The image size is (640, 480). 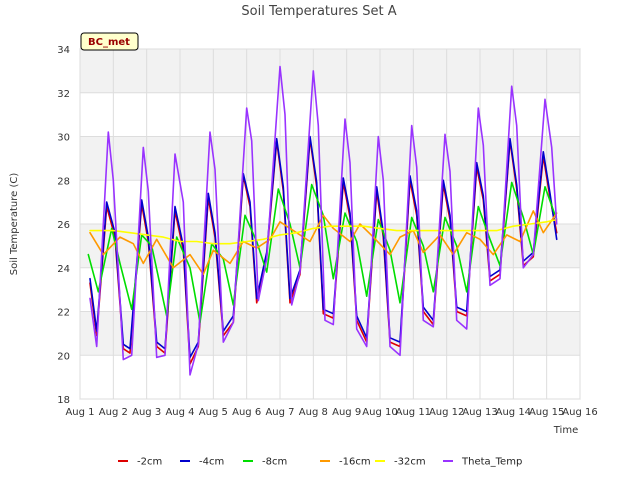 What do you see at coordinates (346, 412) in the screenshot?
I see `x-tick-label: Aug 9` at bounding box center [346, 412].